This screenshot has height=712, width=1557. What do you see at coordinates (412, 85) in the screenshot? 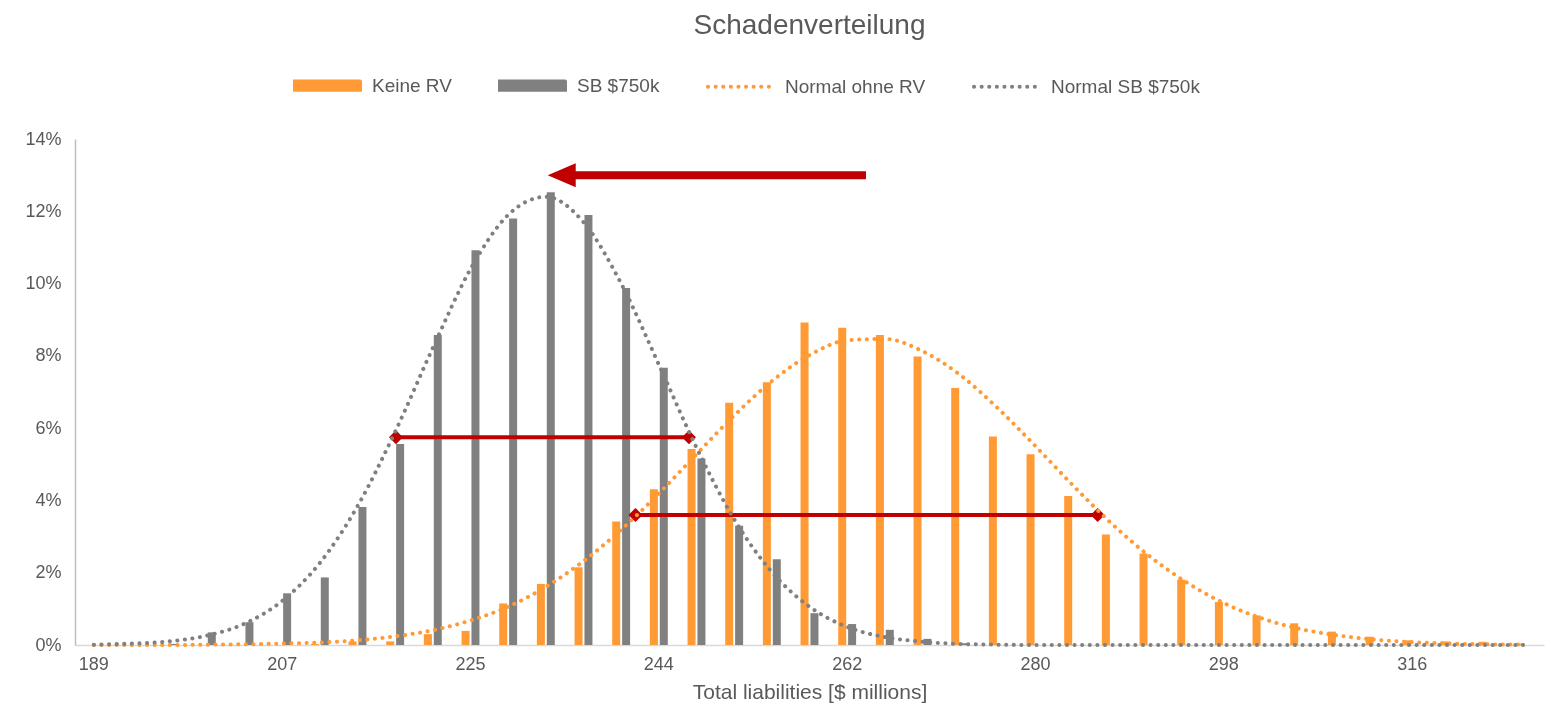
I see `legend-label: Keine RV` at bounding box center [412, 85].